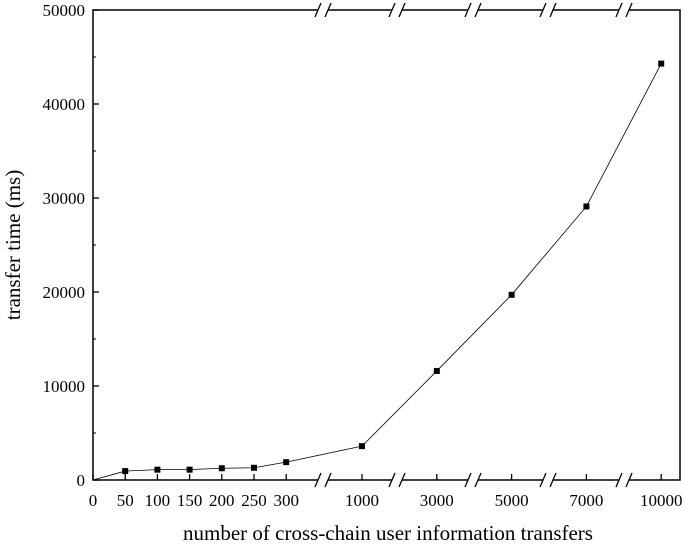 The width and height of the screenshot is (685, 549). I want to click on x-tick-label: 200, so click(222, 500).